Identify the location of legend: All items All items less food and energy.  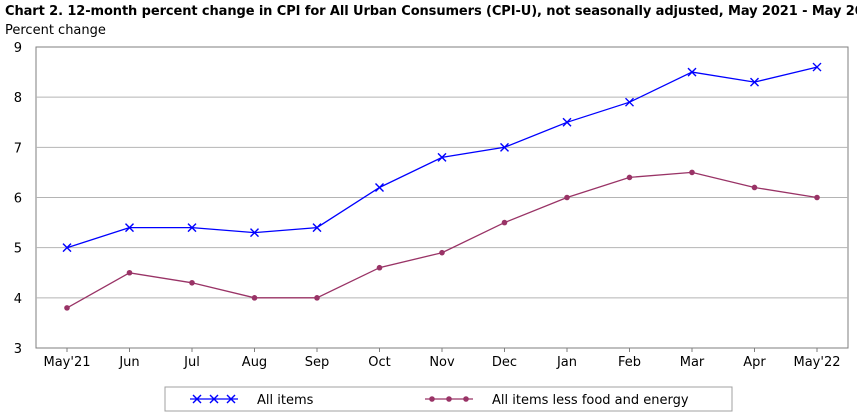
(448, 399).